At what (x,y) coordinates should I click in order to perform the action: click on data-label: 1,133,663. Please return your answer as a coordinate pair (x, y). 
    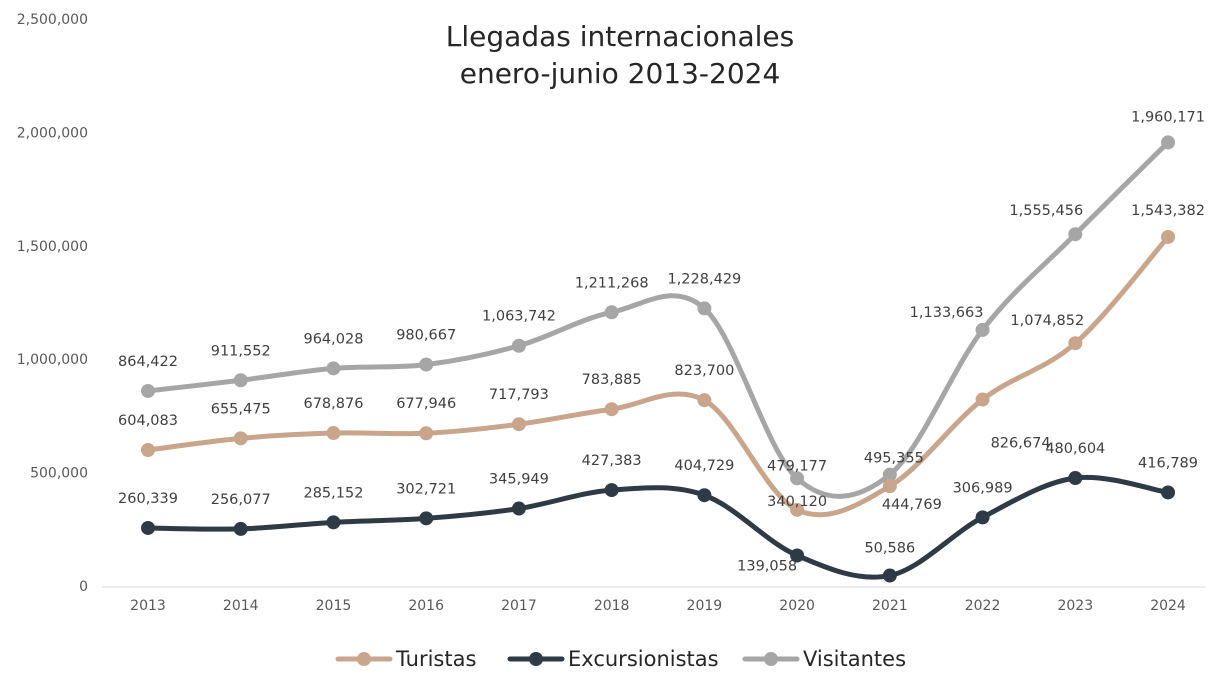
    Looking at the image, I should click on (947, 313).